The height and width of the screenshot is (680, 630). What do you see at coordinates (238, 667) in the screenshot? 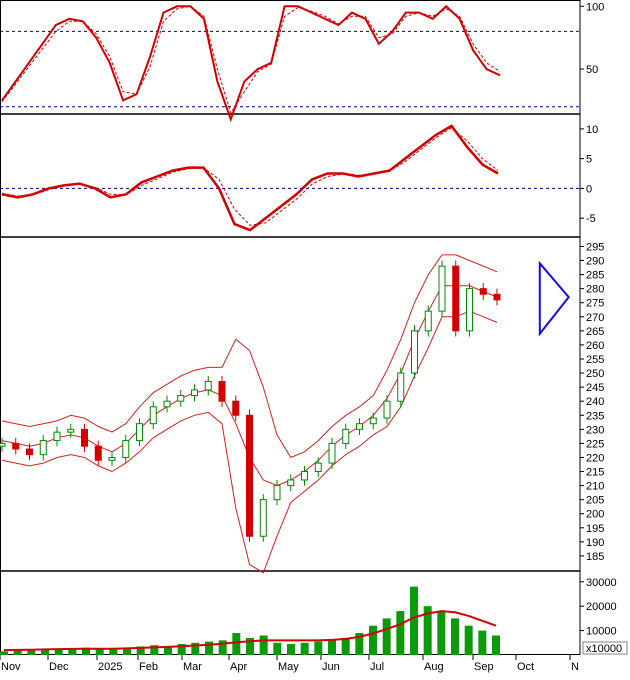
I see `x-axis-label: Apr` at bounding box center [238, 667].